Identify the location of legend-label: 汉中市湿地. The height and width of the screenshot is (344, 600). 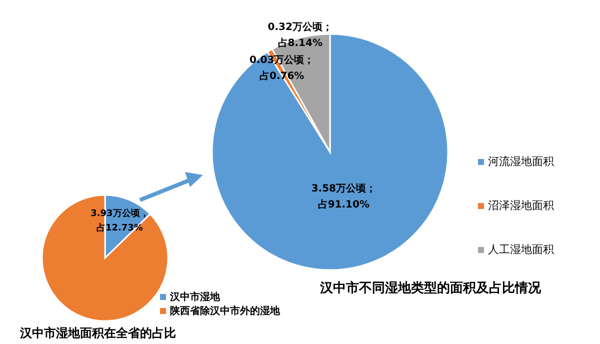
(195, 297).